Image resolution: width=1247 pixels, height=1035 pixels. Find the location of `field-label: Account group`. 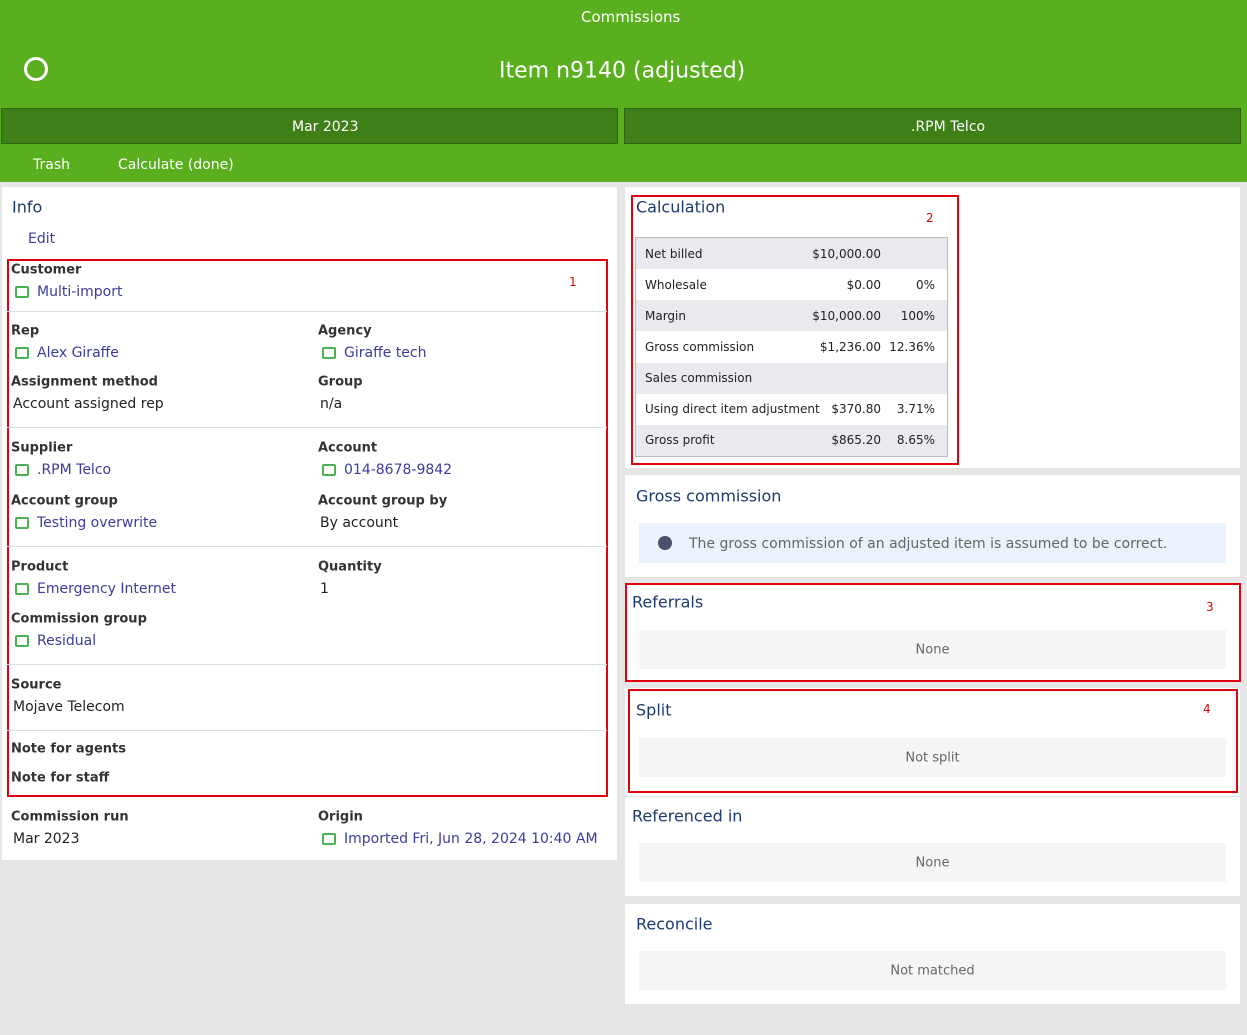

field-label: Account group is located at coordinates (64, 501).